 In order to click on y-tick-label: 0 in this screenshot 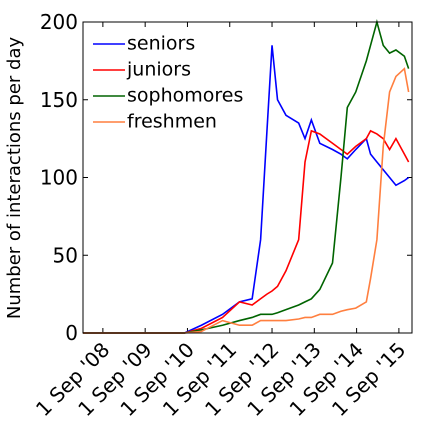, I will do `click(71, 333)`.